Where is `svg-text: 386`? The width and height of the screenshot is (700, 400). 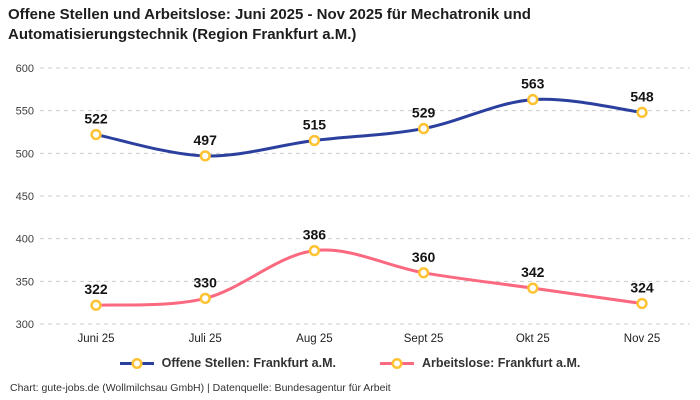
svg-text: 386 is located at coordinates (315, 235).